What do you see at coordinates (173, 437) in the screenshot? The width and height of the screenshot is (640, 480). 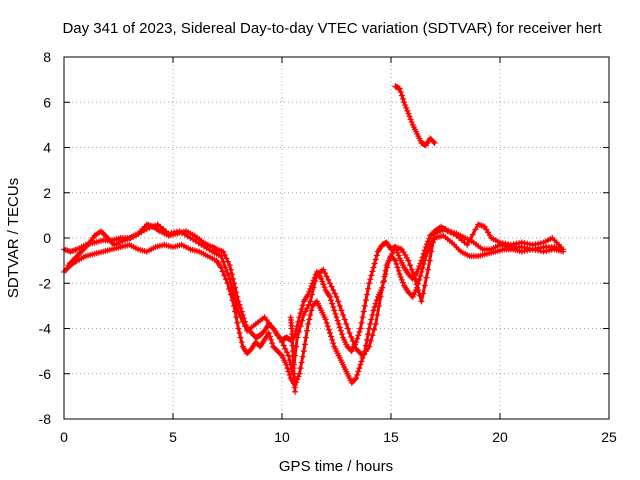 I see `x-tick-label: 5` at bounding box center [173, 437].